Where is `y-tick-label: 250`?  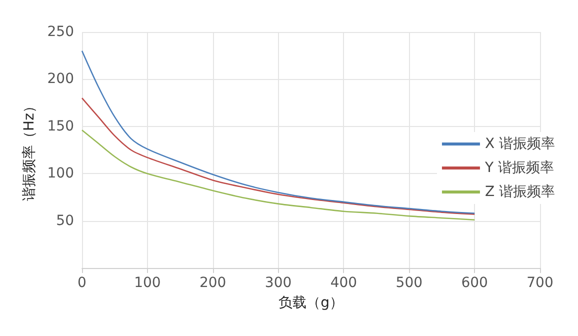
y-tick-label: 250 is located at coordinates (60, 32).